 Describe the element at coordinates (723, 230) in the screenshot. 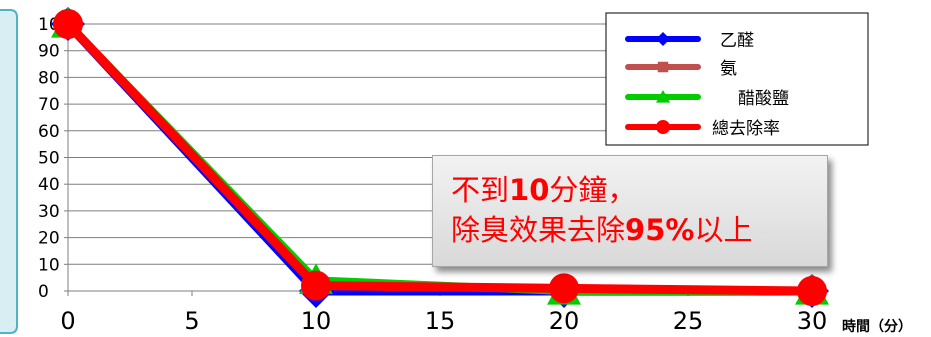

I see `annotation-text: 以上` at that location.